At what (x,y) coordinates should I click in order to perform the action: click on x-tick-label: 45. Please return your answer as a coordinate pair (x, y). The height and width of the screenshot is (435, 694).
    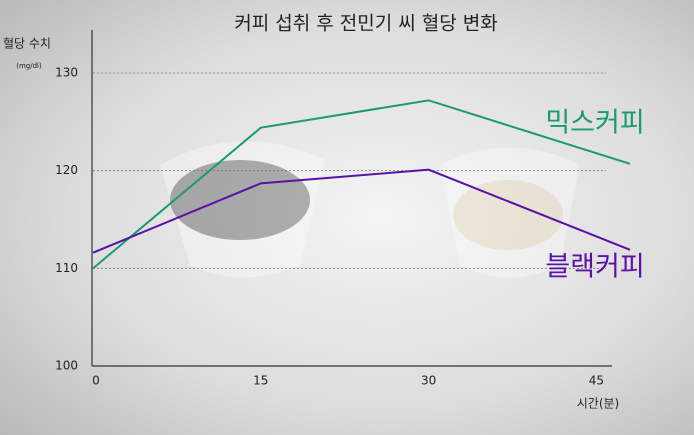
    Looking at the image, I should click on (596, 381).